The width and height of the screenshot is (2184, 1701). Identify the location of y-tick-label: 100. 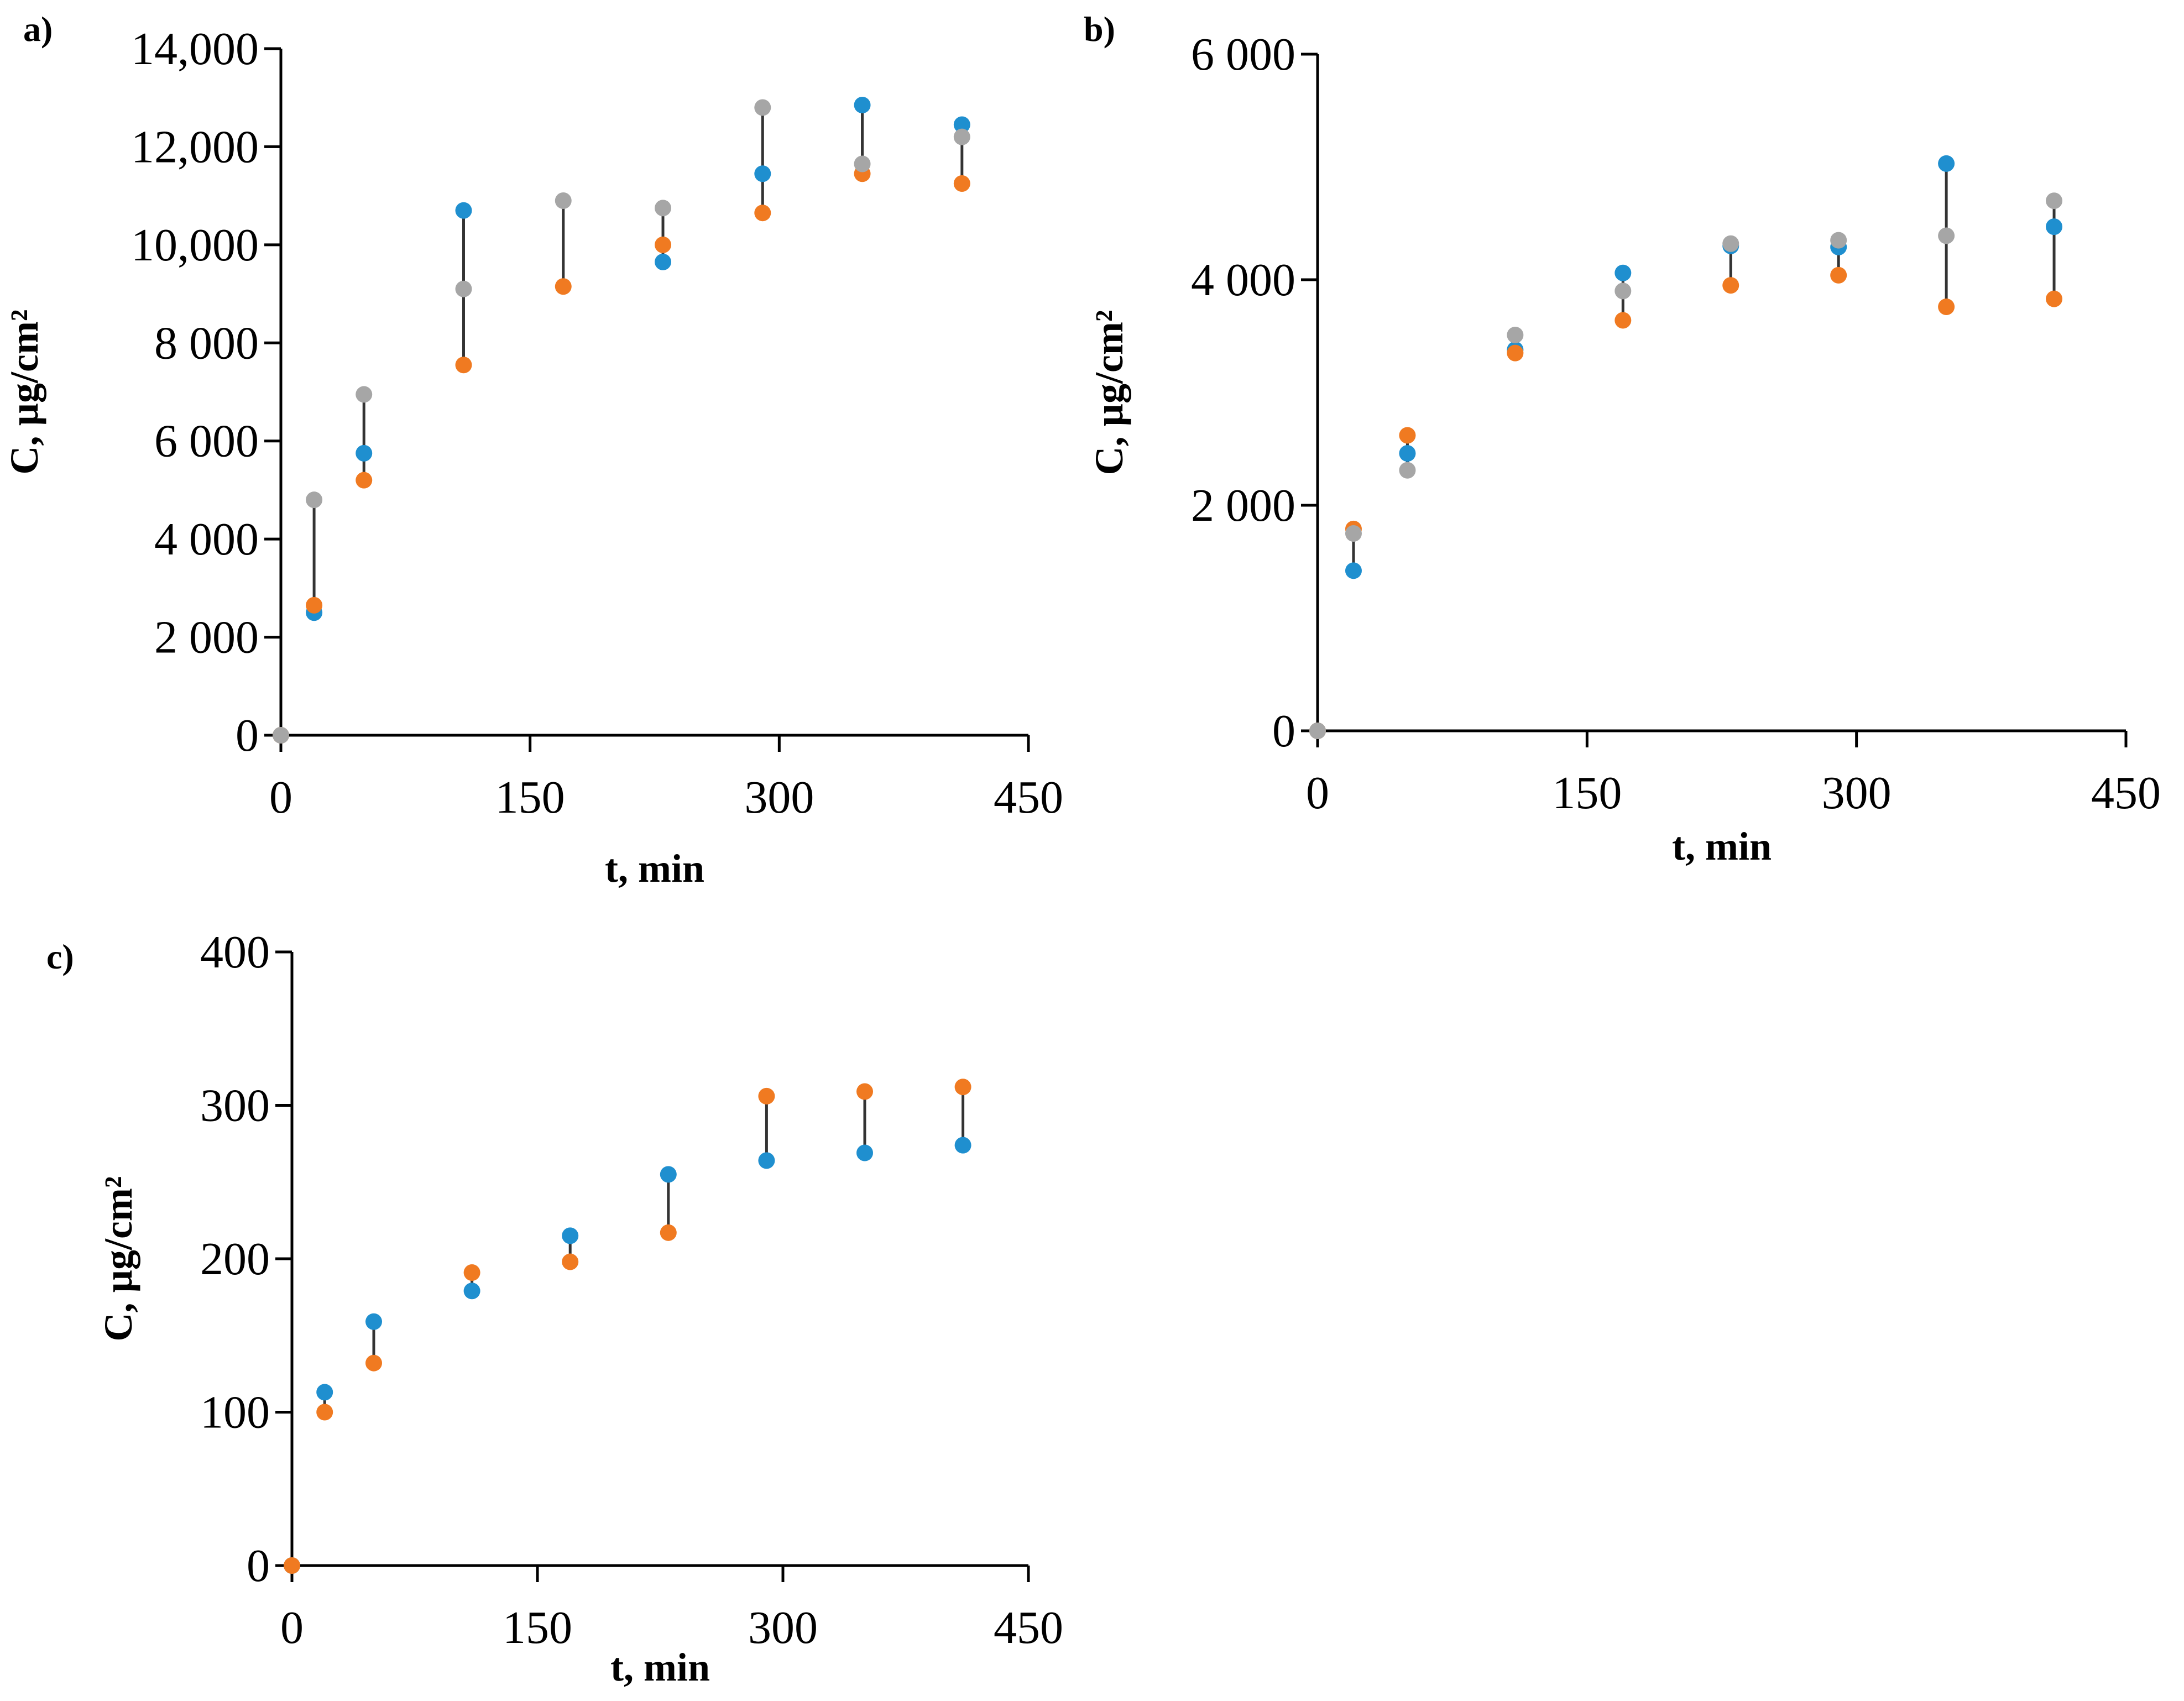
(235, 1412).